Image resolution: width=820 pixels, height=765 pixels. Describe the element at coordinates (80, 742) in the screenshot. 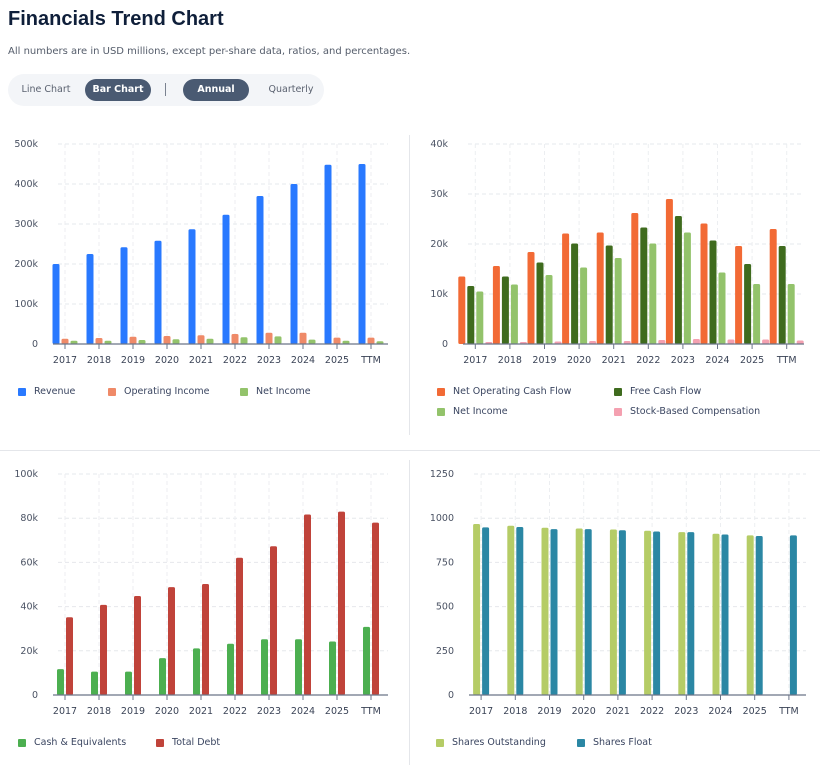

I see `legend-label: Cash & Equivalents` at that location.